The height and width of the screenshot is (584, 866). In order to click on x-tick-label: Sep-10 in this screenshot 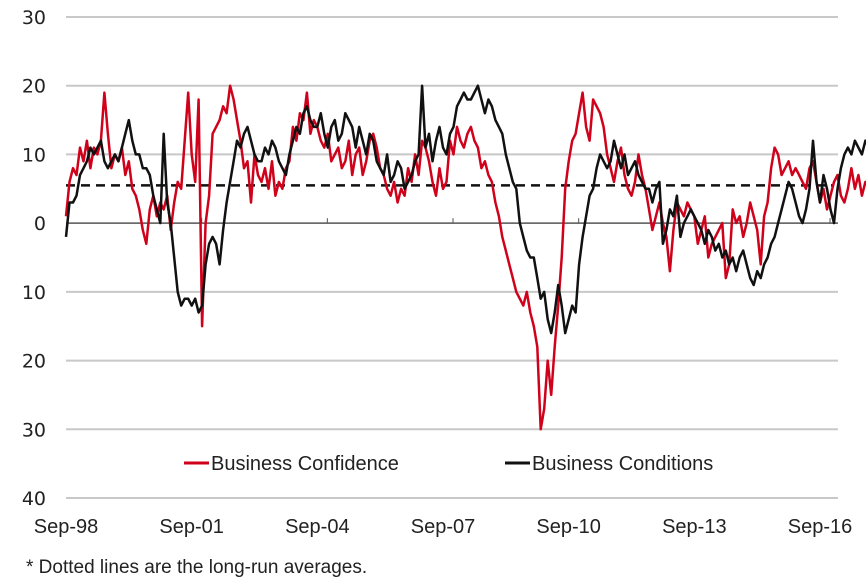, I will do `click(568, 527)`.